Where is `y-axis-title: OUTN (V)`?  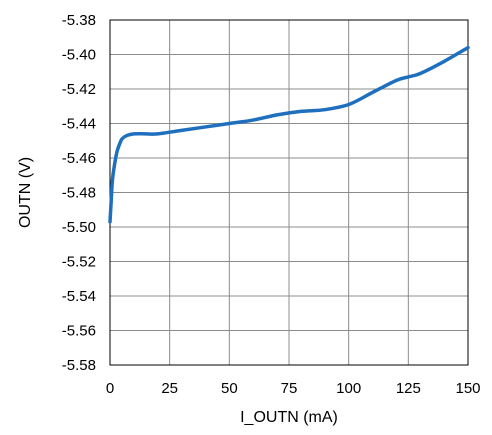 y-axis-title: OUTN (V) is located at coordinates (25, 192).